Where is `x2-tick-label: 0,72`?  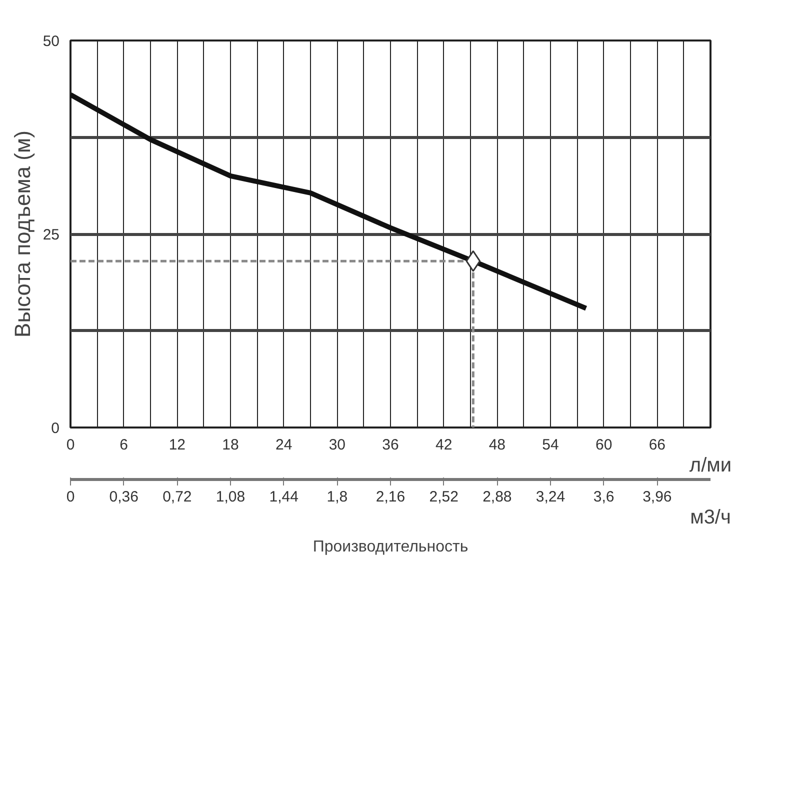
x2-tick-label: 0,72 is located at coordinates (177, 497).